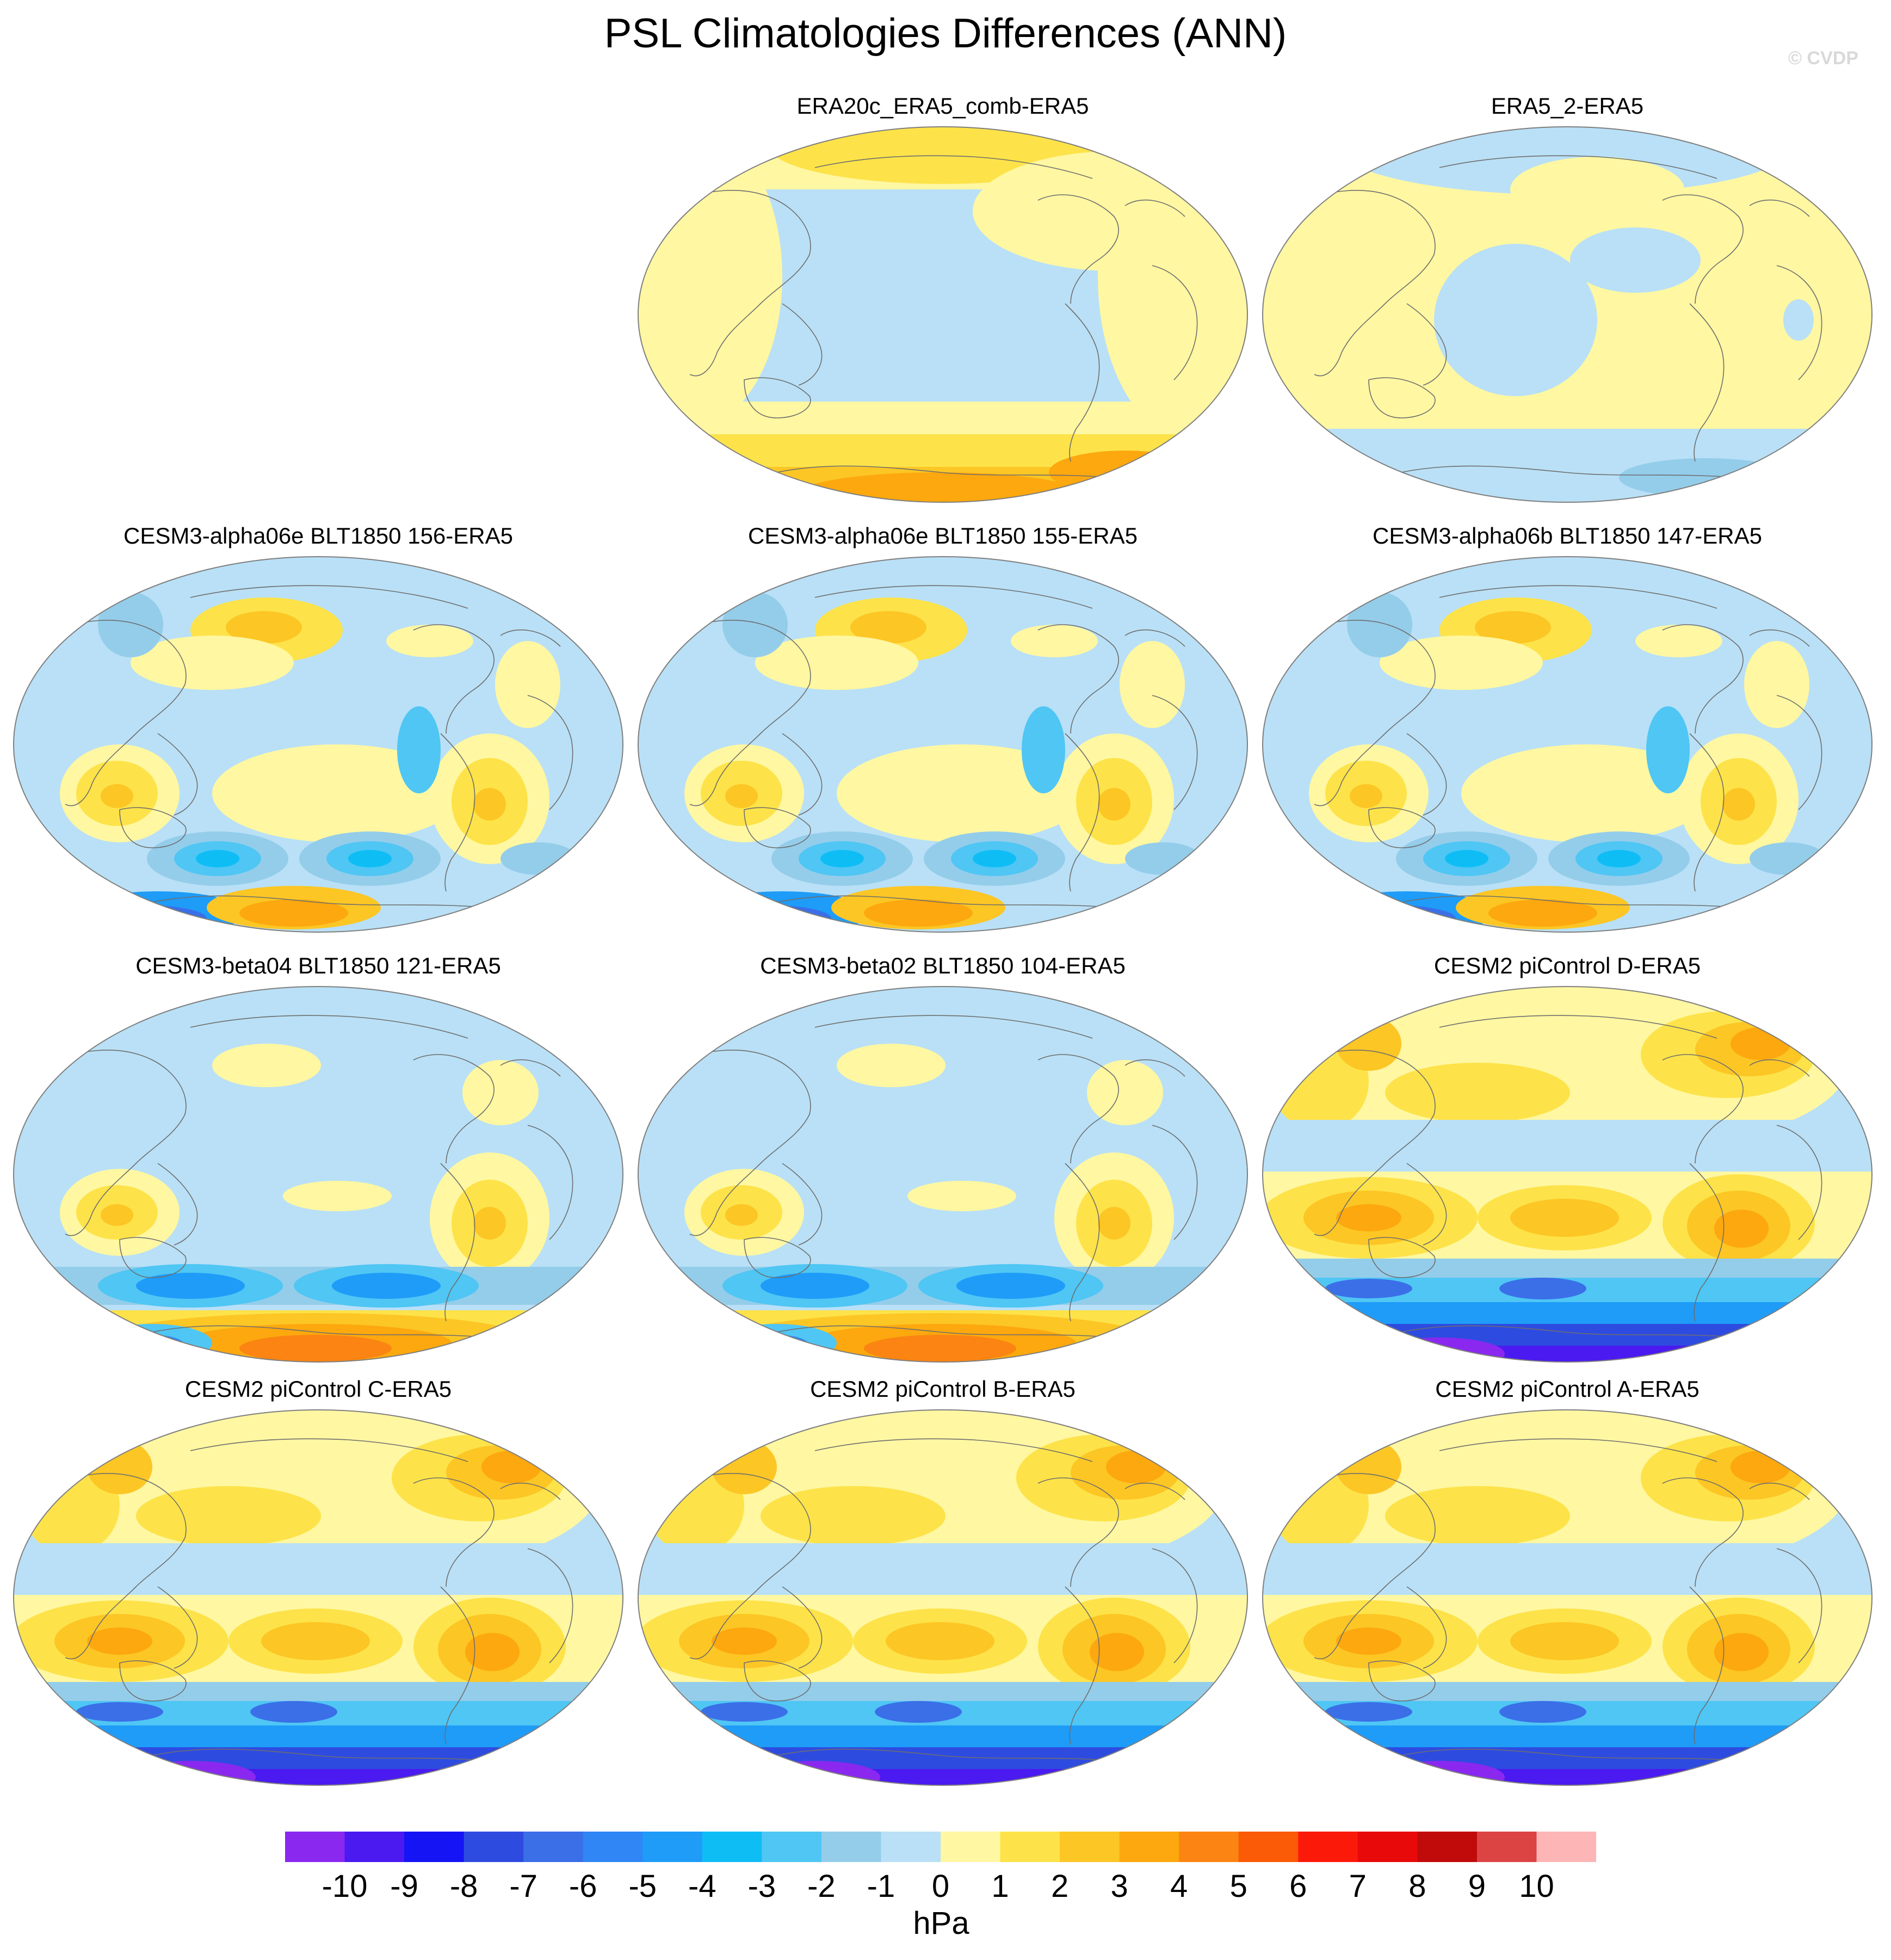 The width and height of the screenshot is (1891, 1960). I want to click on colorbar-tick-label: 8, so click(1417, 1886).